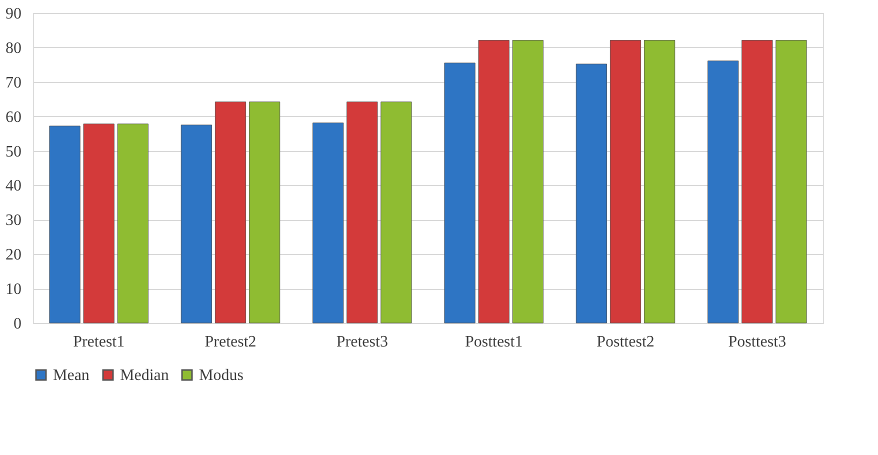 This screenshot has width=878, height=455. Describe the element at coordinates (14, 151) in the screenshot. I see `y-tick-label: 50` at that location.